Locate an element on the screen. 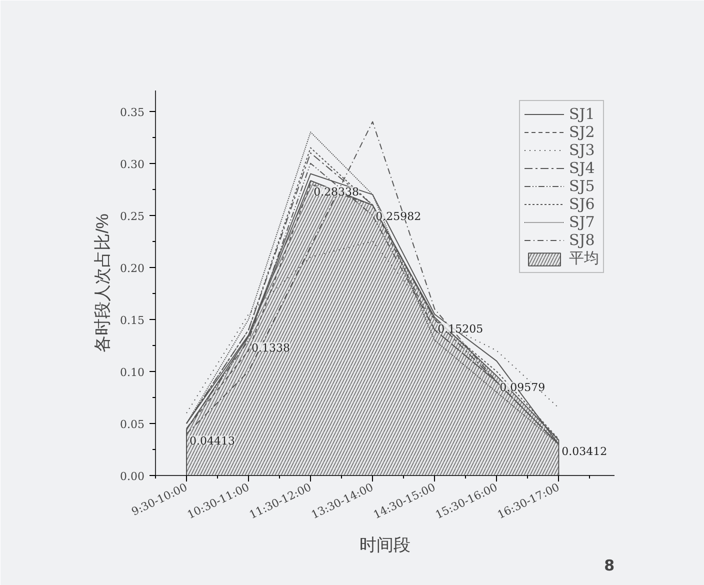 The image size is (704, 585). y-tick-label: 0.00 is located at coordinates (132, 476).